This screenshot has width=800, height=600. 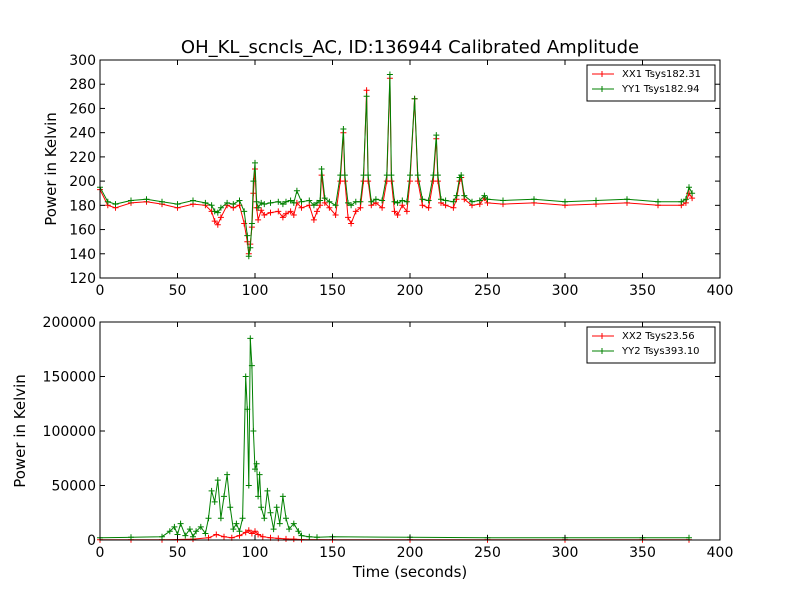 I want to click on bottom-x-tick-label-5: 250, so click(x=487, y=553).